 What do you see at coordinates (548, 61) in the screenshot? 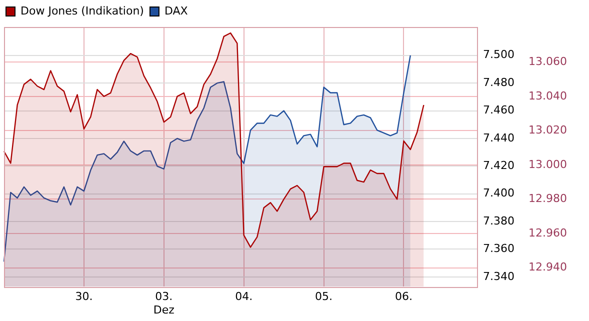
I see `y2-tick-label: 13.060` at bounding box center [548, 61].